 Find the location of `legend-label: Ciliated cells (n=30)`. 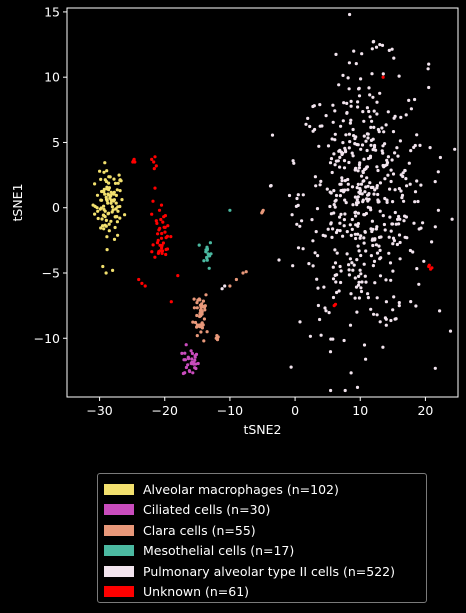

legend-label: Ciliated cells (n=30) is located at coordinates (207, 509).